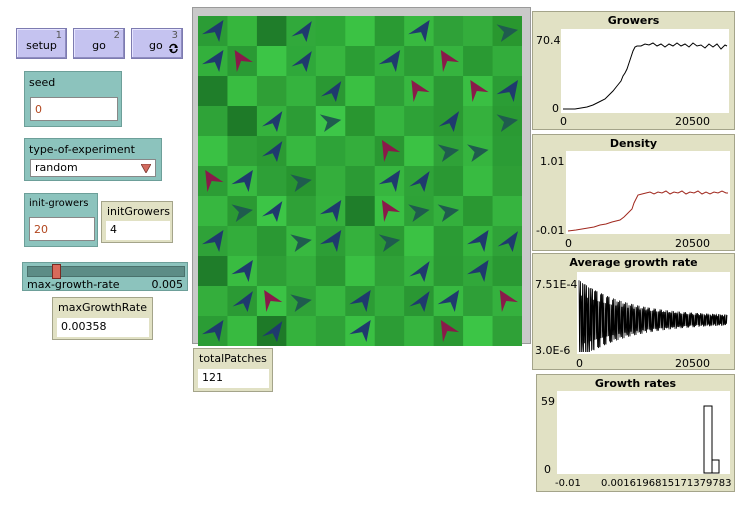 Image resolution: width=752 pixels, height=510 pixels. What do you see at coordinates (633, 262) in the screenshot?
I see `average-growth-rate-plot-title: Average growth rate` at bounding box center [633, 262].